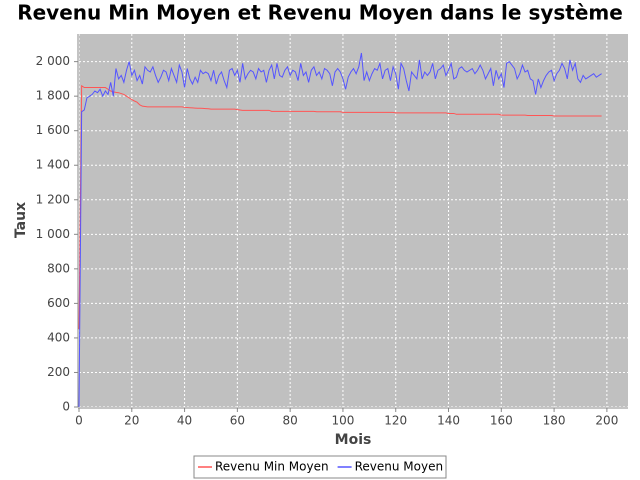 The width and height of the screenshot is (640, 480). Describe the element at coordinates (399, 467) in the screenshot. I see `legend-label: Revenu Moyen` at that location.